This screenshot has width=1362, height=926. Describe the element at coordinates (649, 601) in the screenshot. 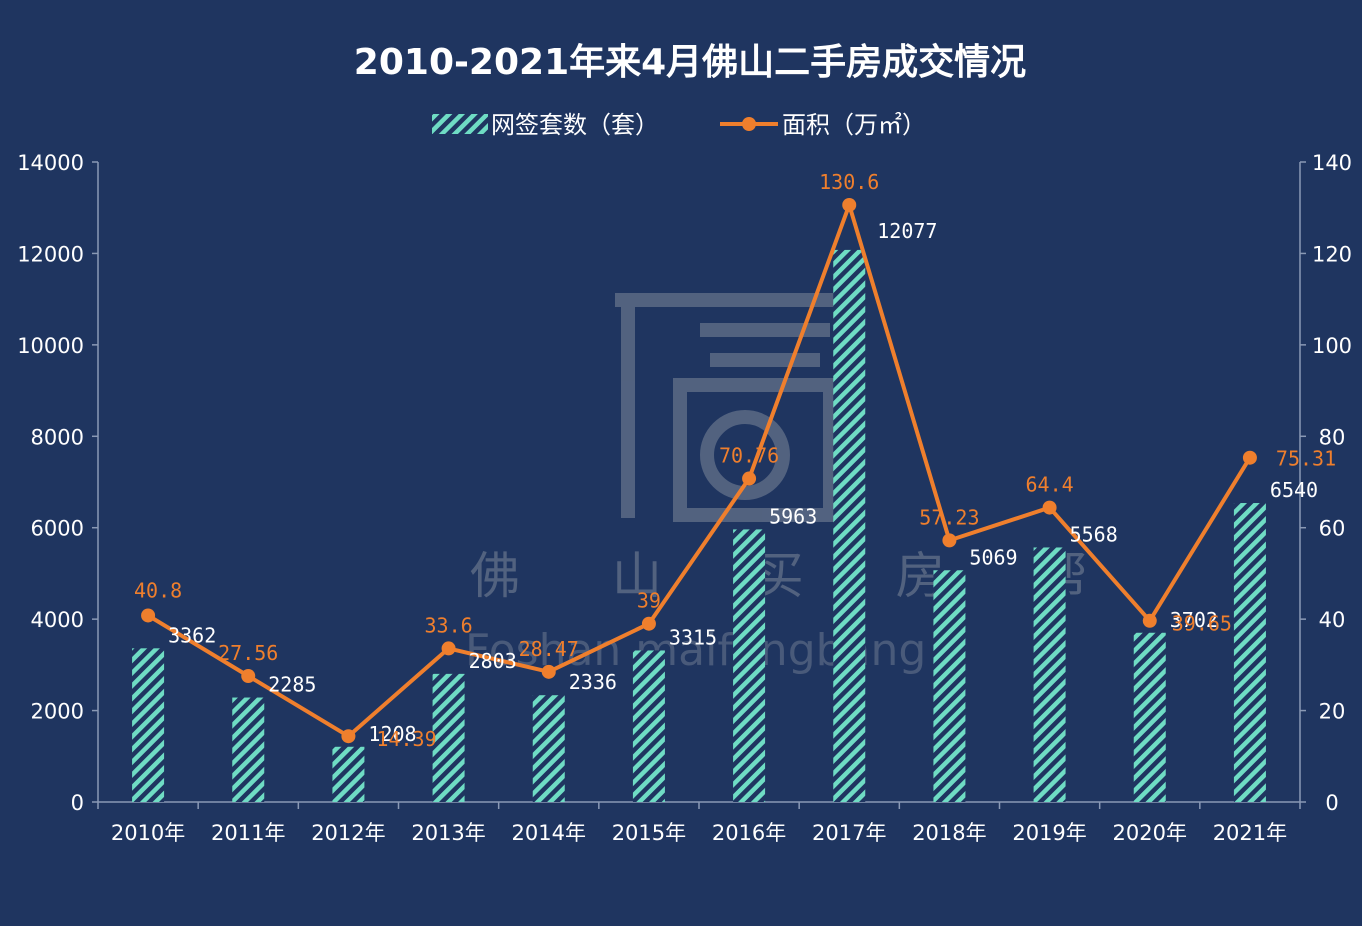

I see `line-value-label: 39` at that location.